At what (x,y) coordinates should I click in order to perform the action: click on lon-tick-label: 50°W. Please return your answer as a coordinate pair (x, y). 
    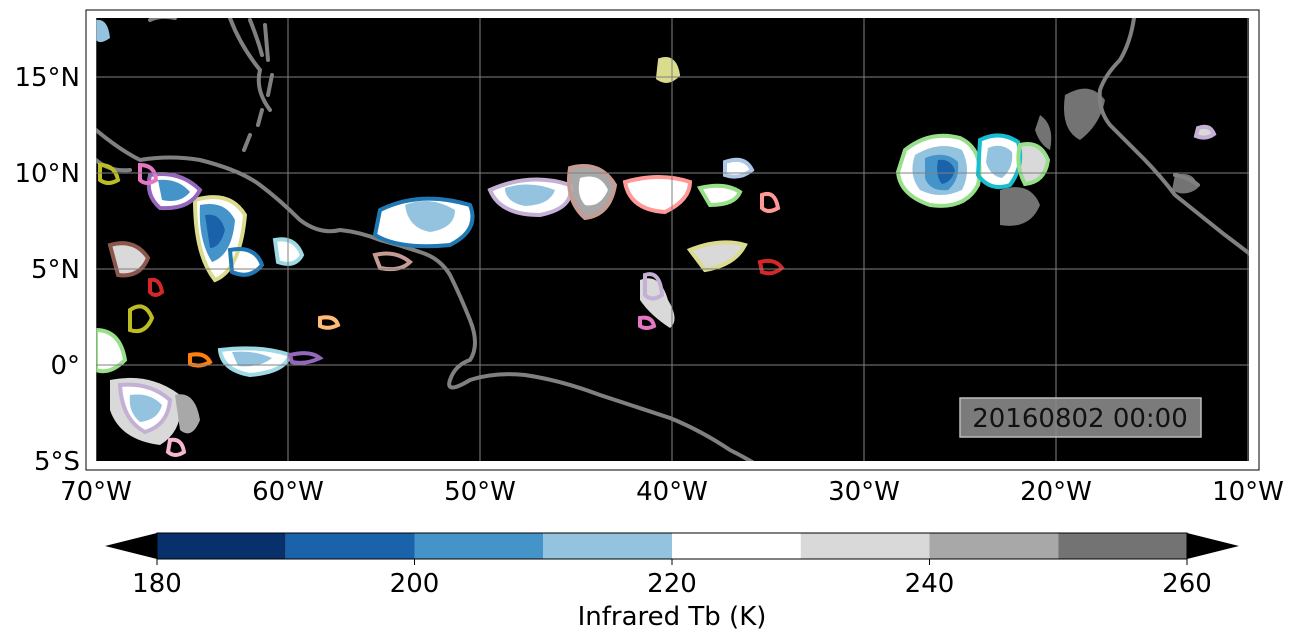
    Looking at the image, I should click on (480, 492).